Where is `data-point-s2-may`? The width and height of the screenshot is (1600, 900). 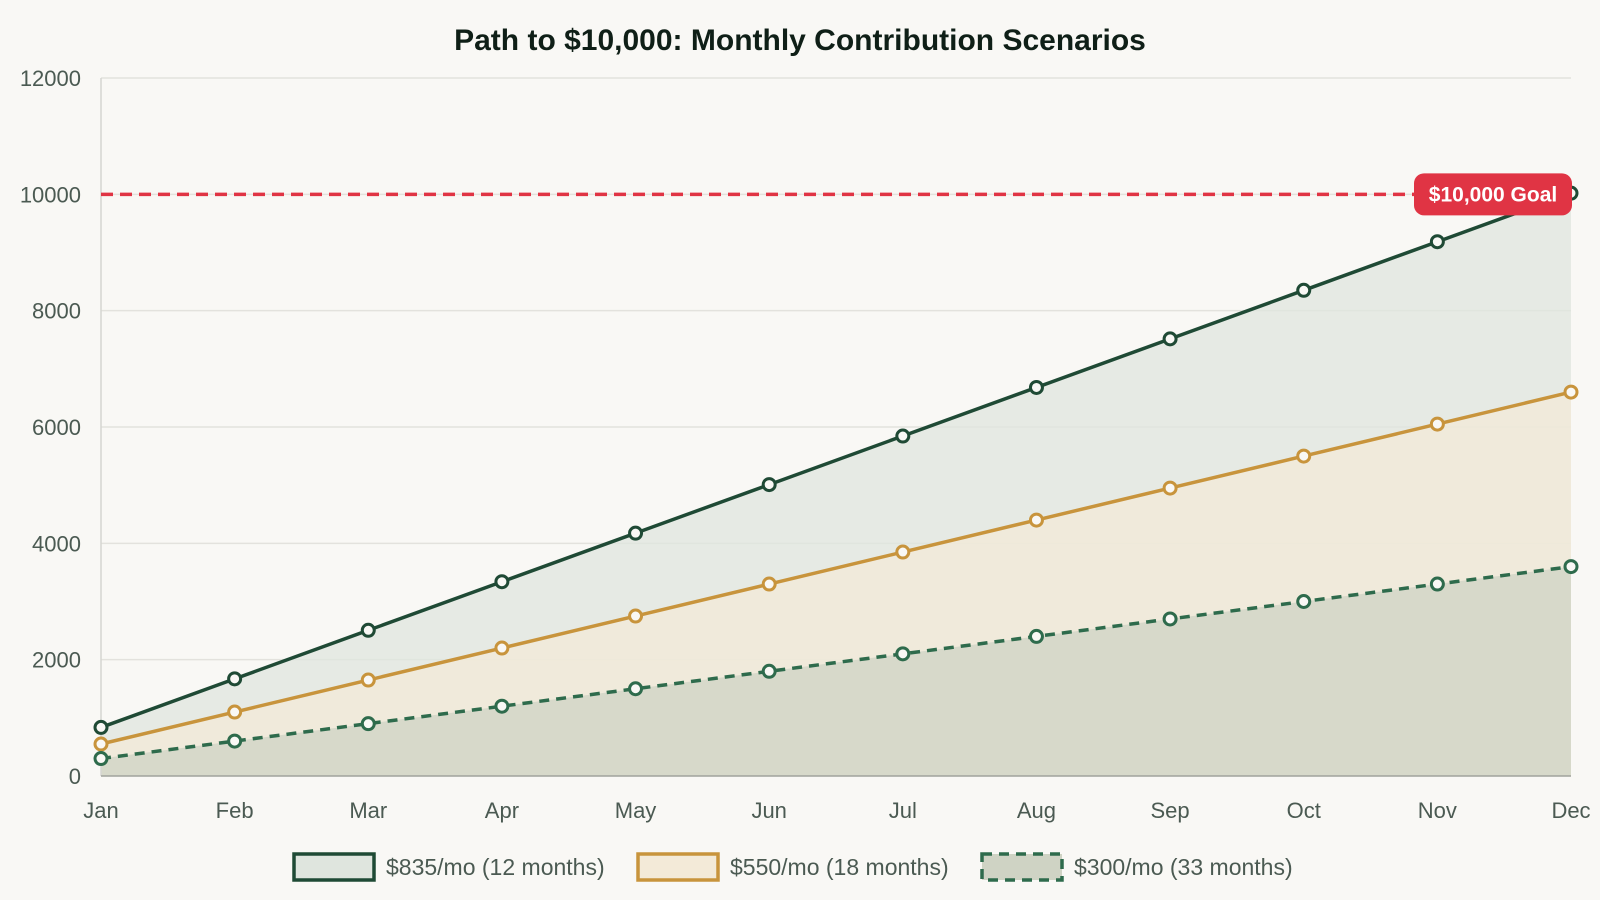 data-point-s2-may is located at coordinates (636, 616).